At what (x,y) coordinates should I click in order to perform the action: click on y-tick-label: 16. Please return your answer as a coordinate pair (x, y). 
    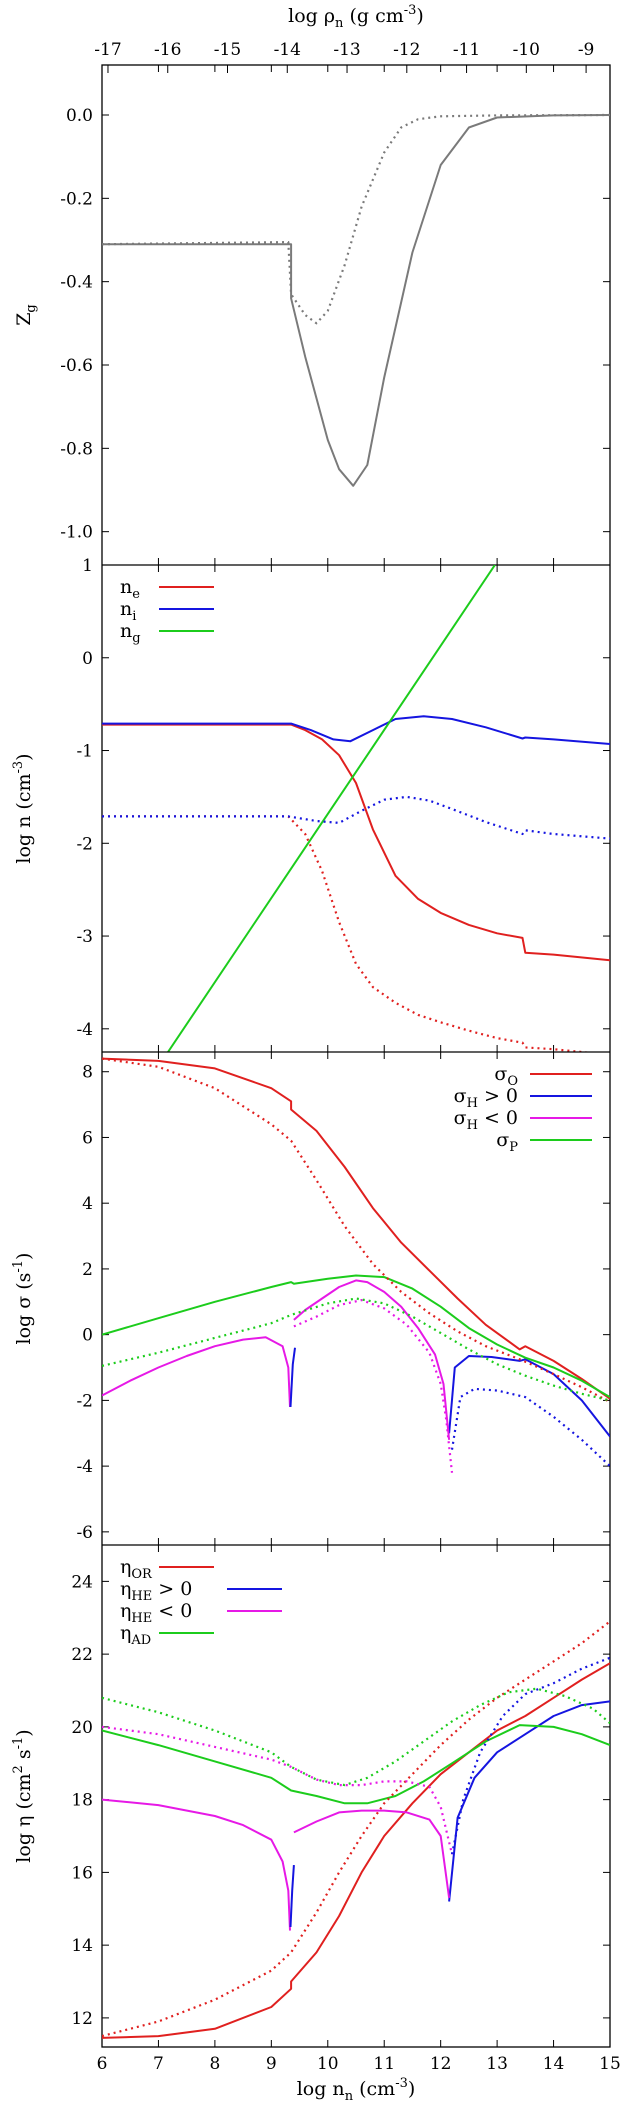
    Looking at the image, I should click on (82, 1873).